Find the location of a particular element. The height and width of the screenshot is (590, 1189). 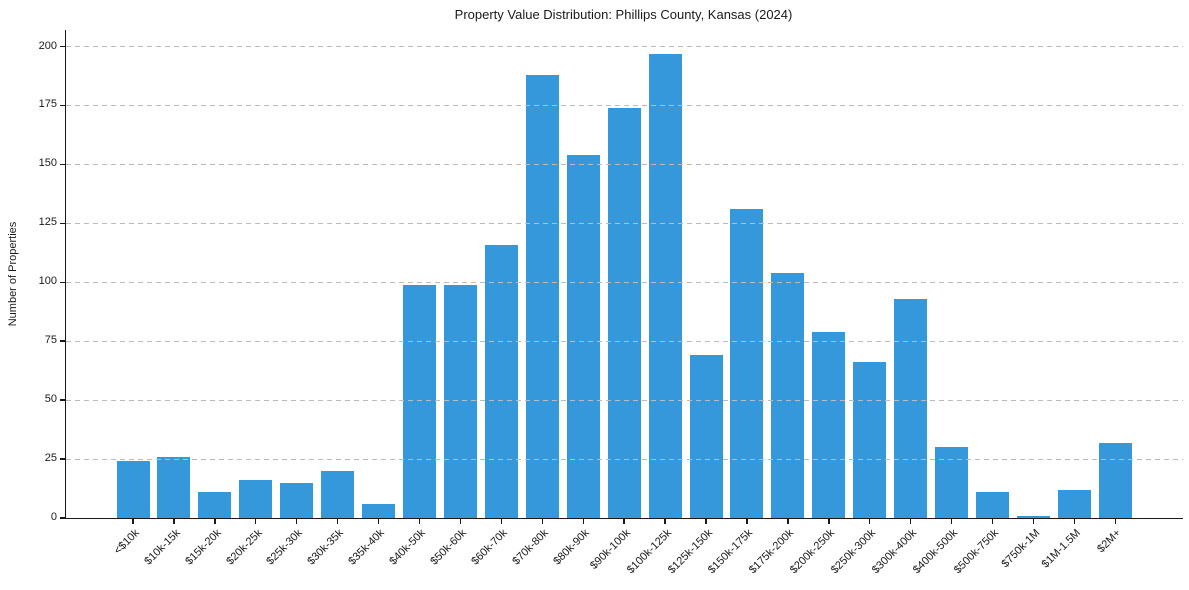

x-tick-label: $750k-1M is located at coordinates (1020, 549).